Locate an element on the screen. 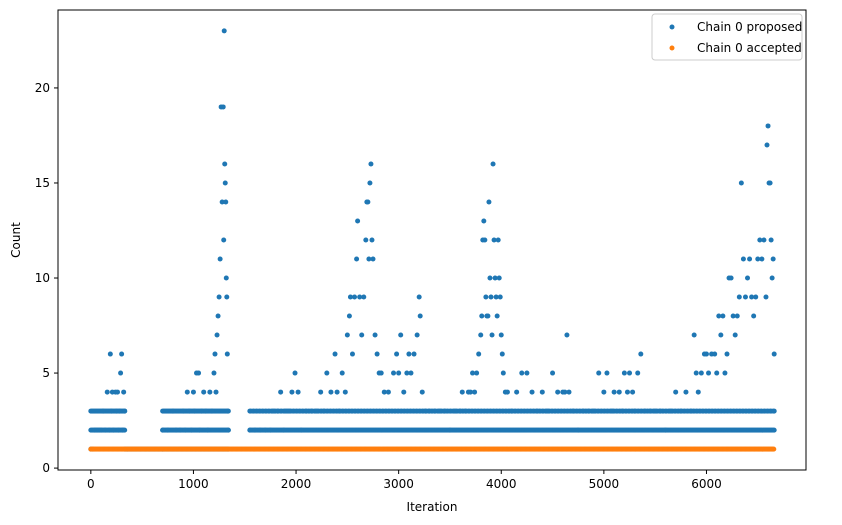  legend-marker-accepted is located at coordinates (672, 48).